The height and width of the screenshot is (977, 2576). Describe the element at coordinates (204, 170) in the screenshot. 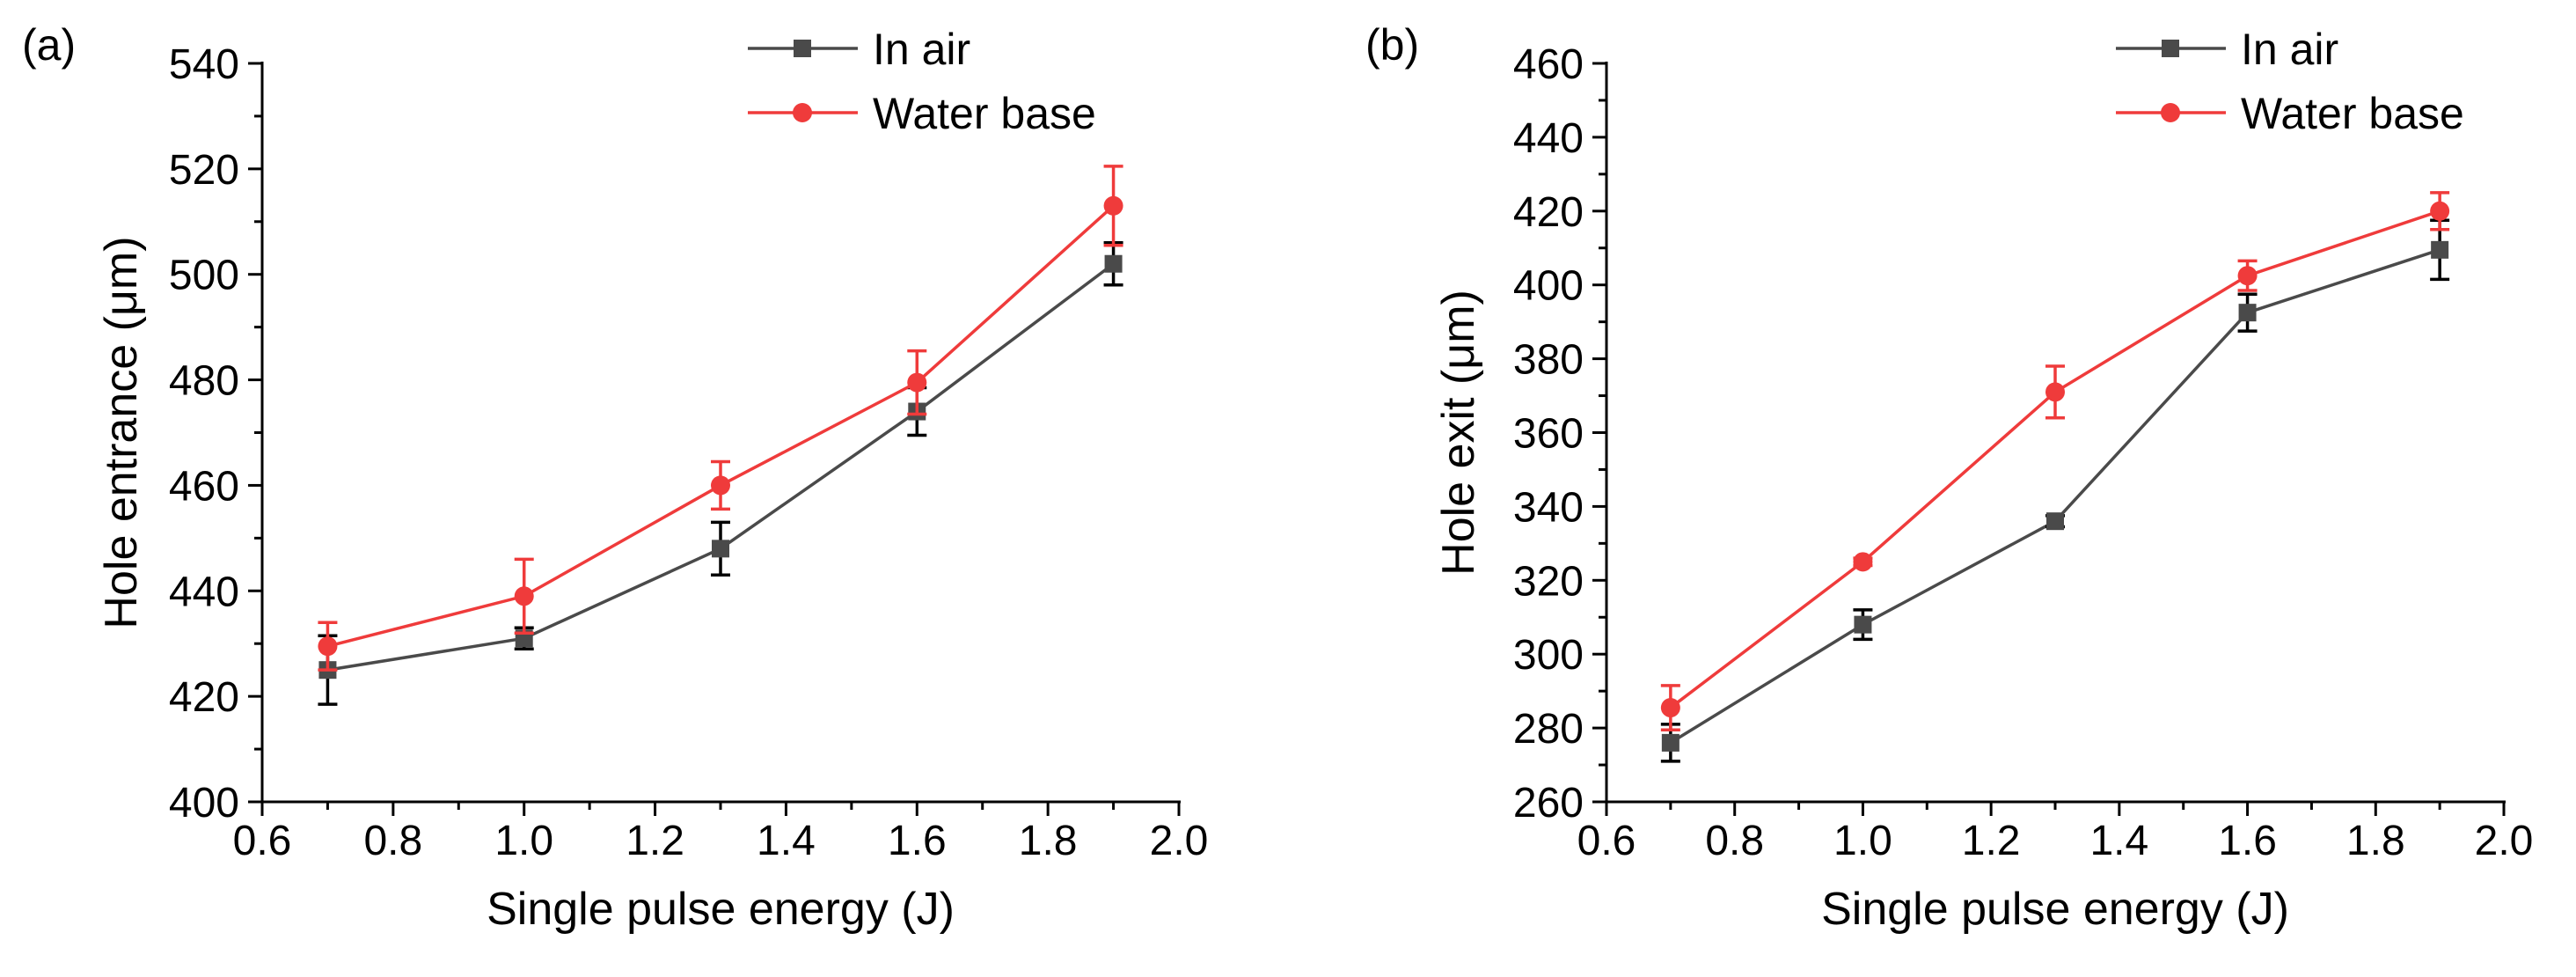

I see `y-tick-label: 520` at that location.